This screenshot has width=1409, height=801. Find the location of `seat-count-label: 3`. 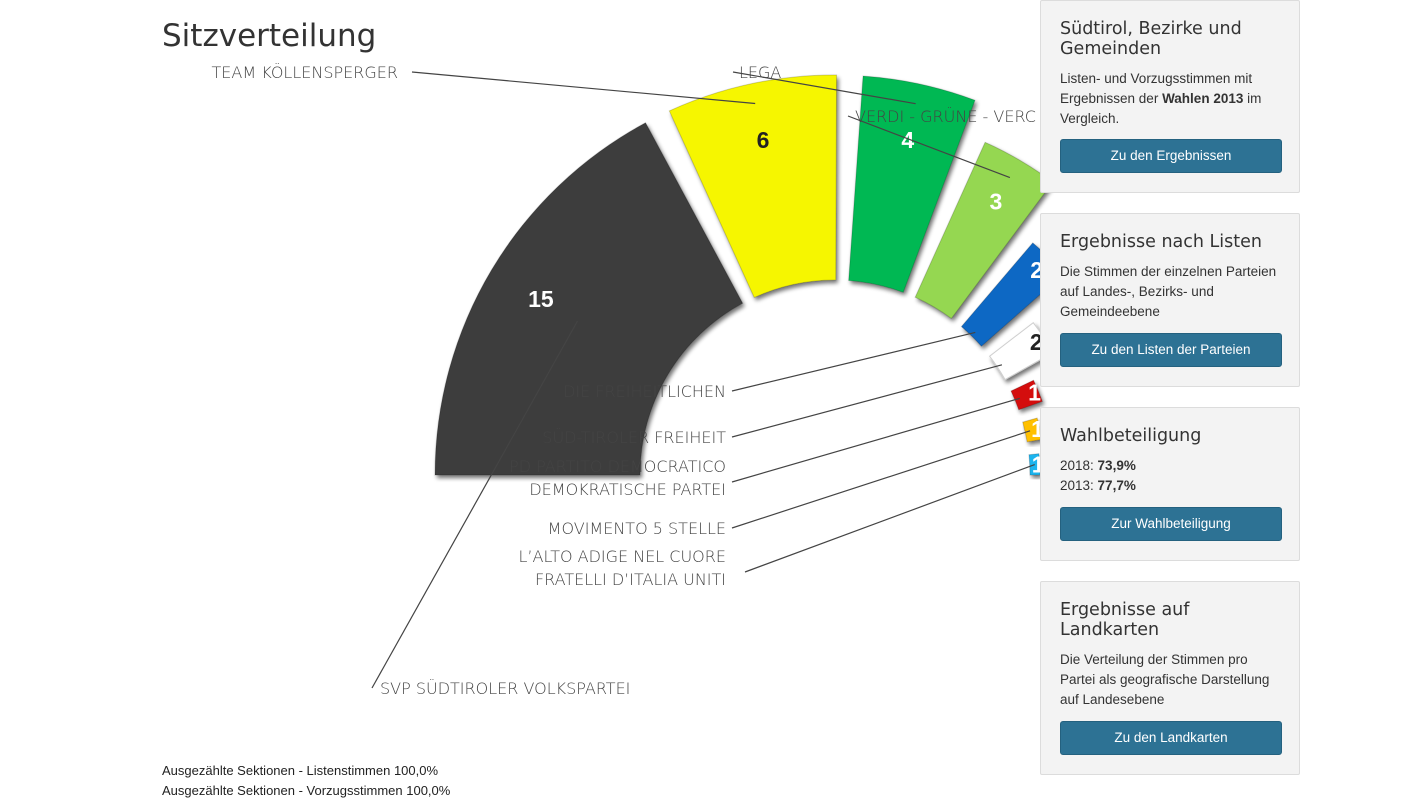

seat-count-label: 3 is located at coordinates (995, 201).